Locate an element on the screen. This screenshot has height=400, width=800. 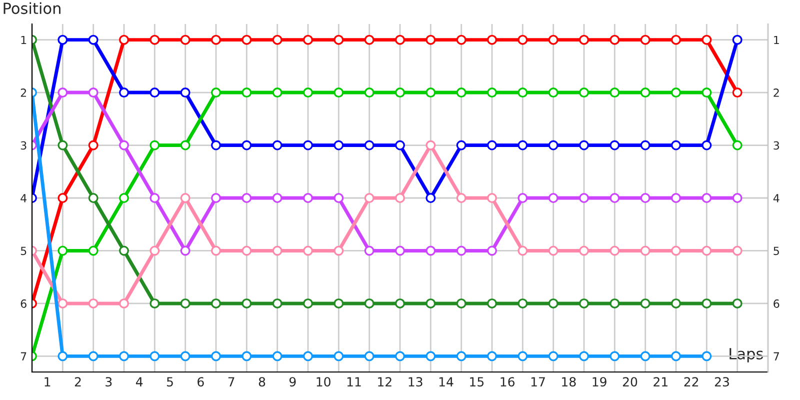
y2-tick-label: 3 is located at coordinates (777, 145).